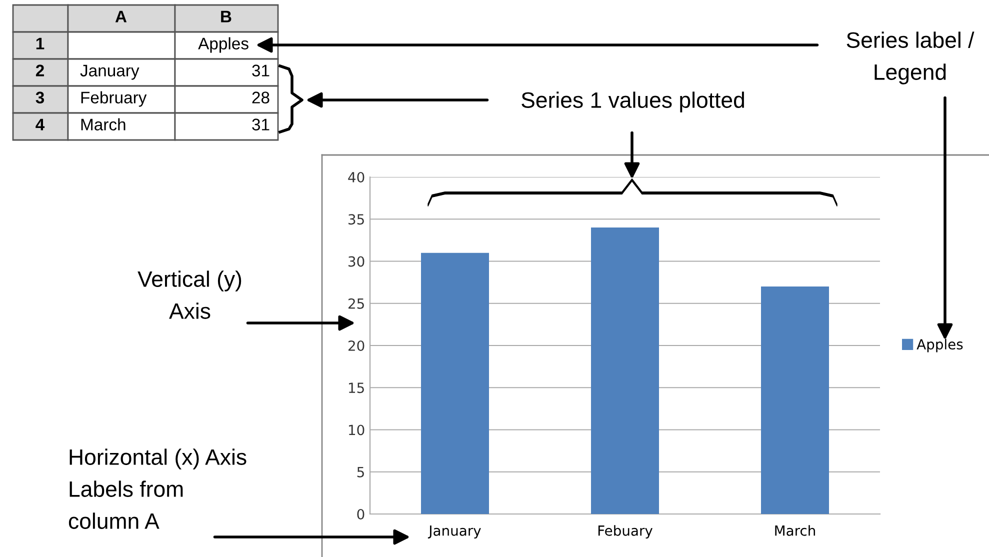  Describe the element at coordinates (40, 98) in the screenshot. I see `text: 3` at that location.